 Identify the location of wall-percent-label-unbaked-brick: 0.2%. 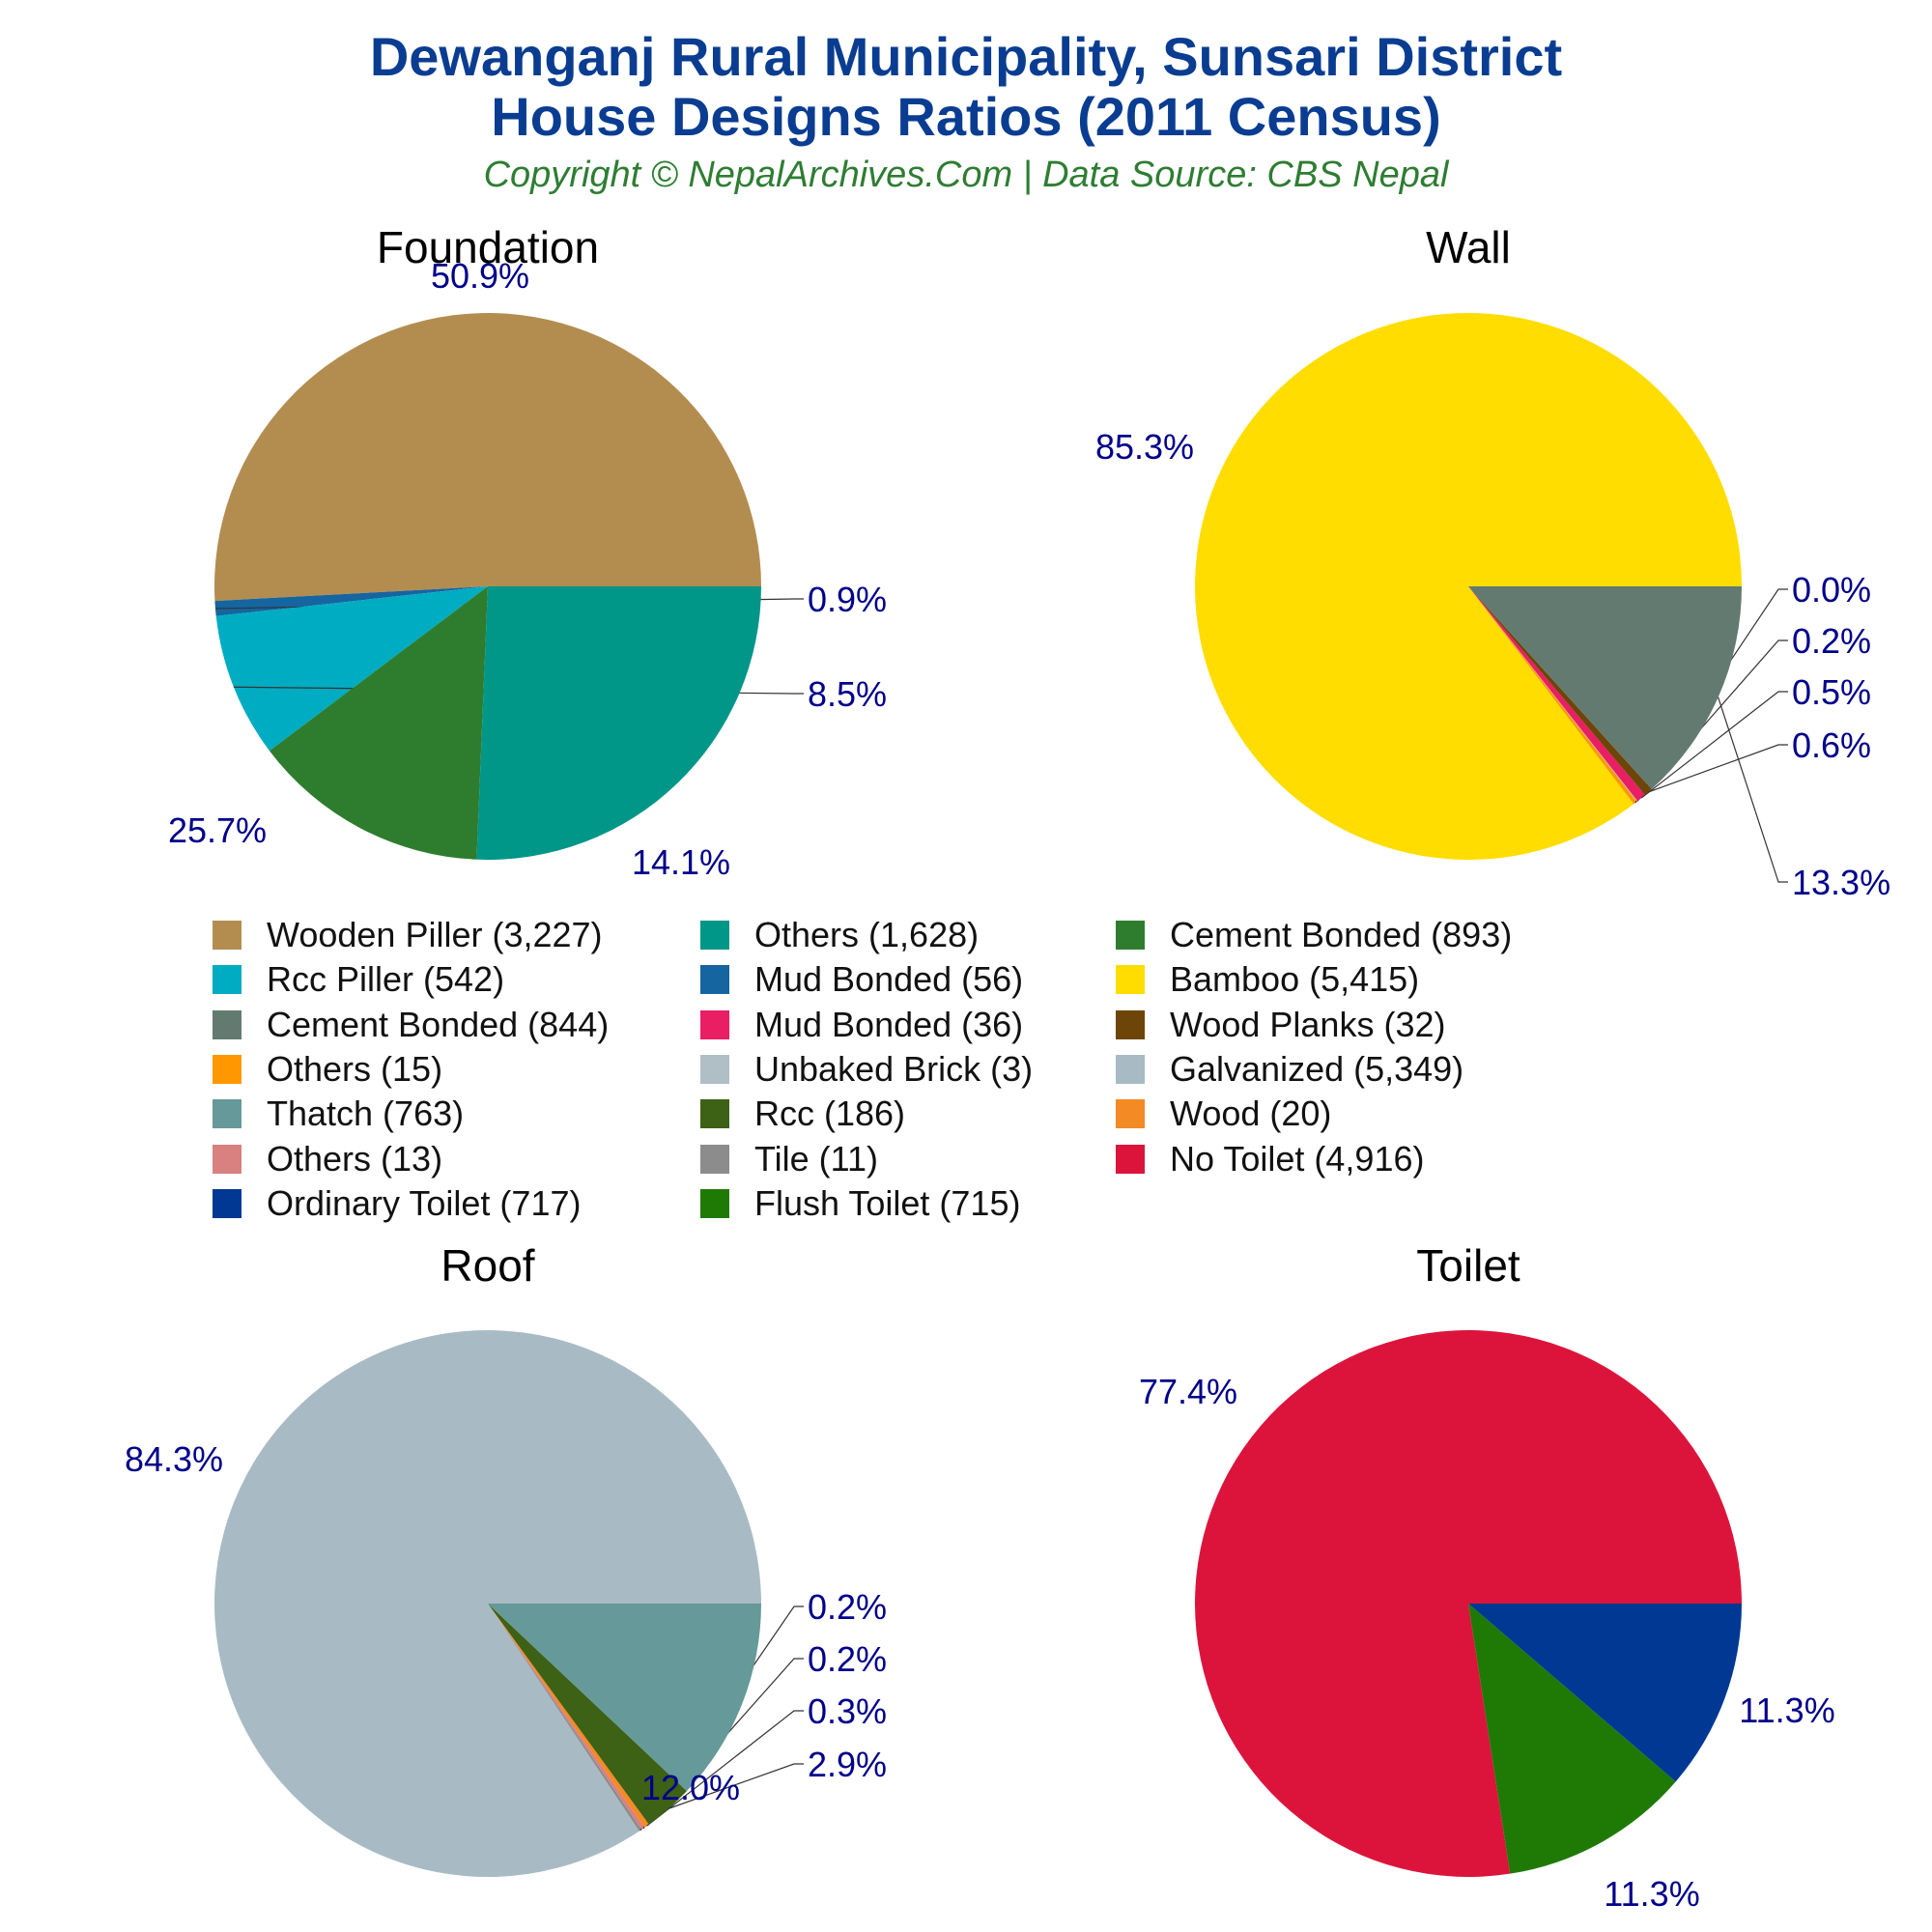
(1831, 641).